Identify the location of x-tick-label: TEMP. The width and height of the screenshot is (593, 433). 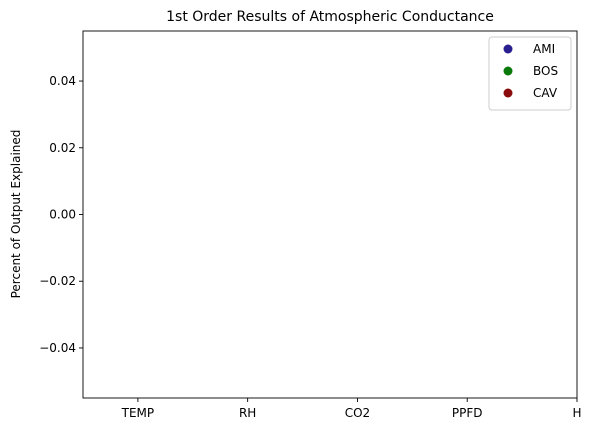
(138, 413).